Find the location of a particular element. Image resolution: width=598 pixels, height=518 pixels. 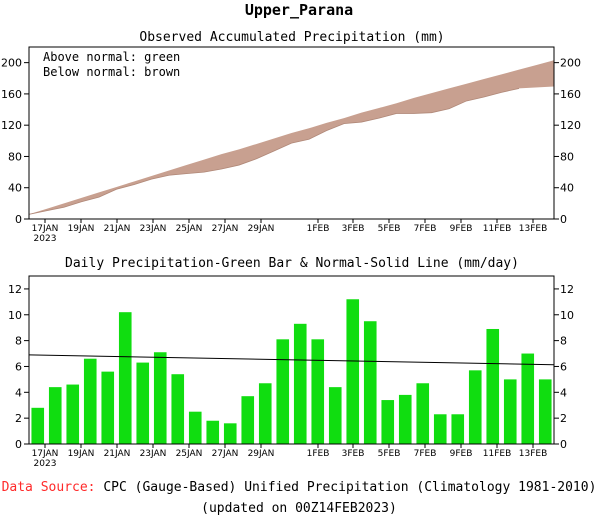

accum-xtick-label: 23JAN is located at coordinates (153, 229).